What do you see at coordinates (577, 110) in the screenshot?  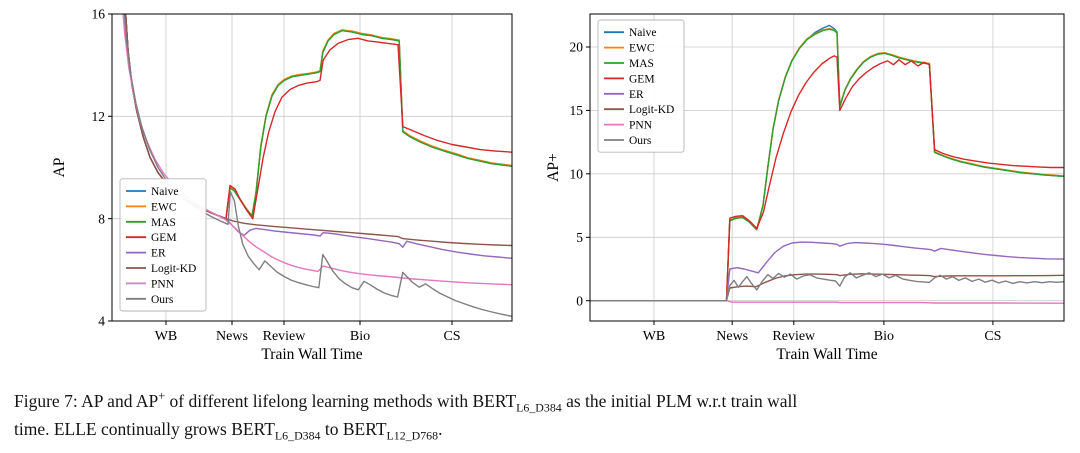 I see `y-tick-label: 15` at bounding box center [577, 110].